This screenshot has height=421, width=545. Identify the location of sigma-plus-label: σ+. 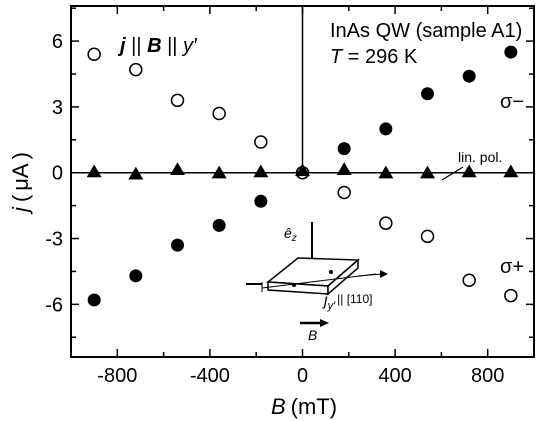
(512, 267).